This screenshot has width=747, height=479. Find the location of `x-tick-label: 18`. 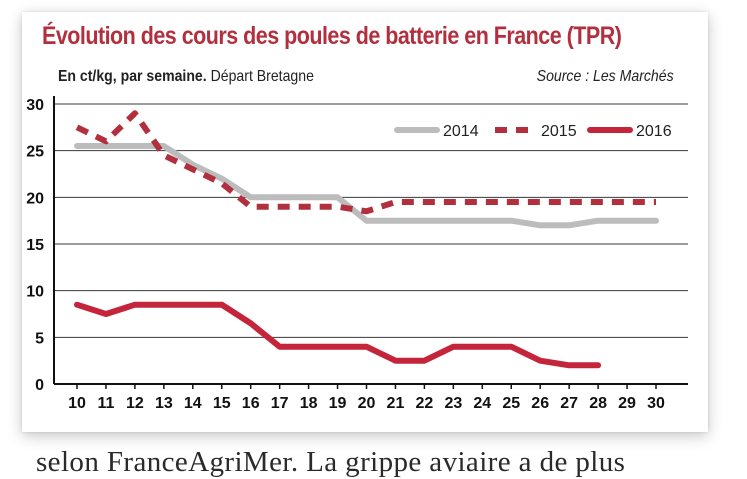

x-tick-label: 18 is located at coordinates (309, 403).